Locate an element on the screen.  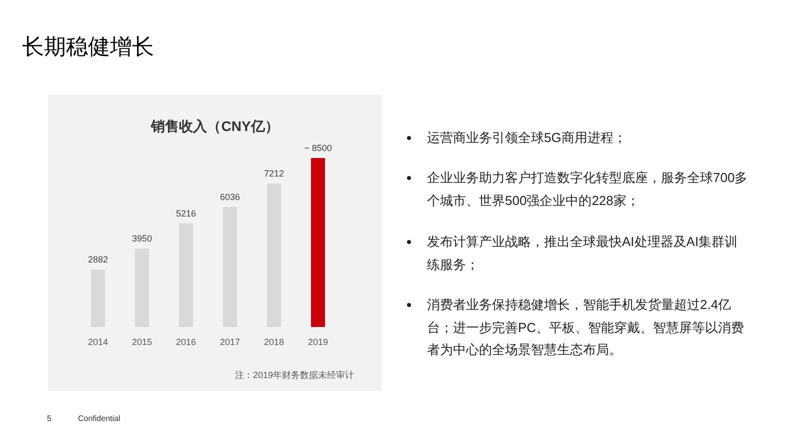
data-label: 5216 is located at coordinates (186, 213).